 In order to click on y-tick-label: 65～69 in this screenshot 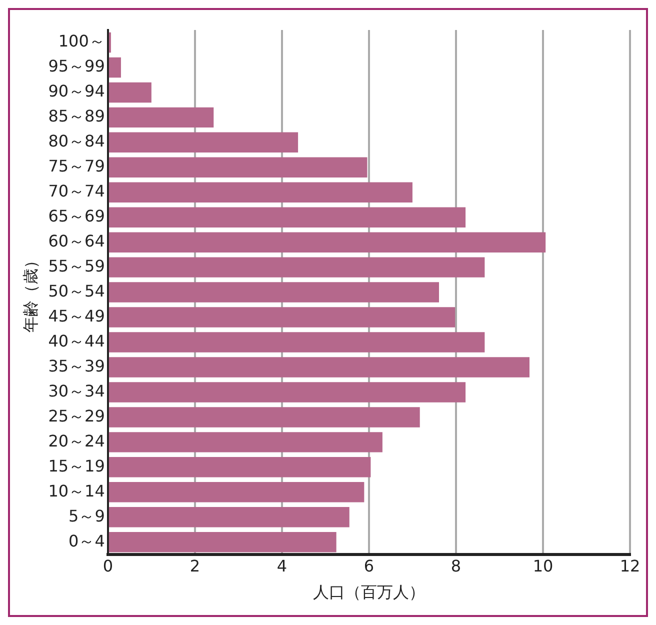, I will do `click(76, 216)`.